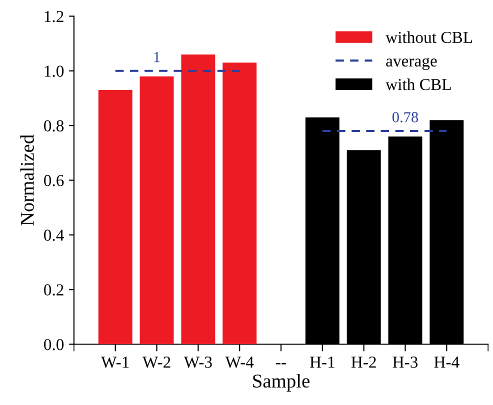 The image size is (493, 405). I want to click on annotation: 1, so click(157, 57).